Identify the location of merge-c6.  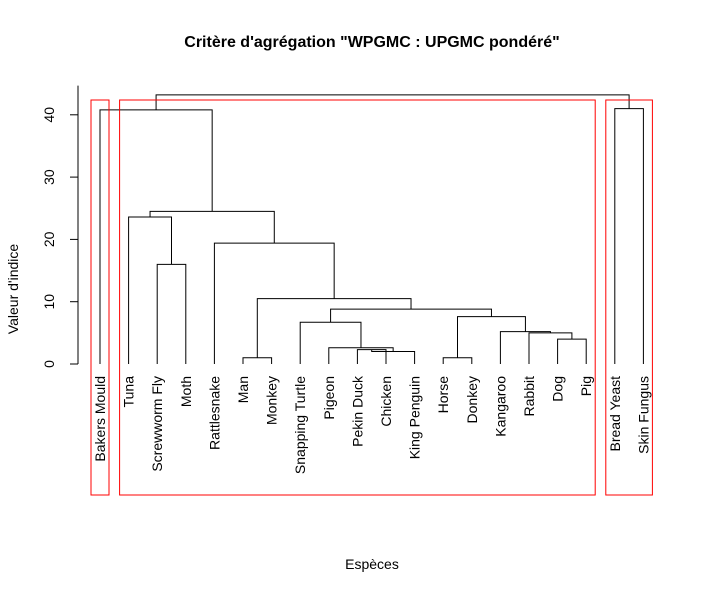
(457, 360).